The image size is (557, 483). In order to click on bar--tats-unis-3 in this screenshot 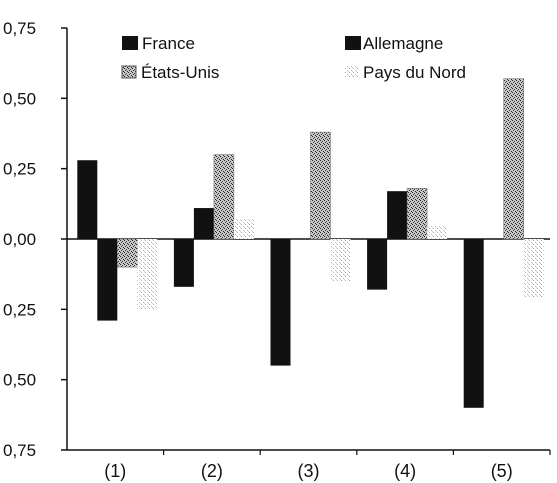, I will do `click(320, 185)`.